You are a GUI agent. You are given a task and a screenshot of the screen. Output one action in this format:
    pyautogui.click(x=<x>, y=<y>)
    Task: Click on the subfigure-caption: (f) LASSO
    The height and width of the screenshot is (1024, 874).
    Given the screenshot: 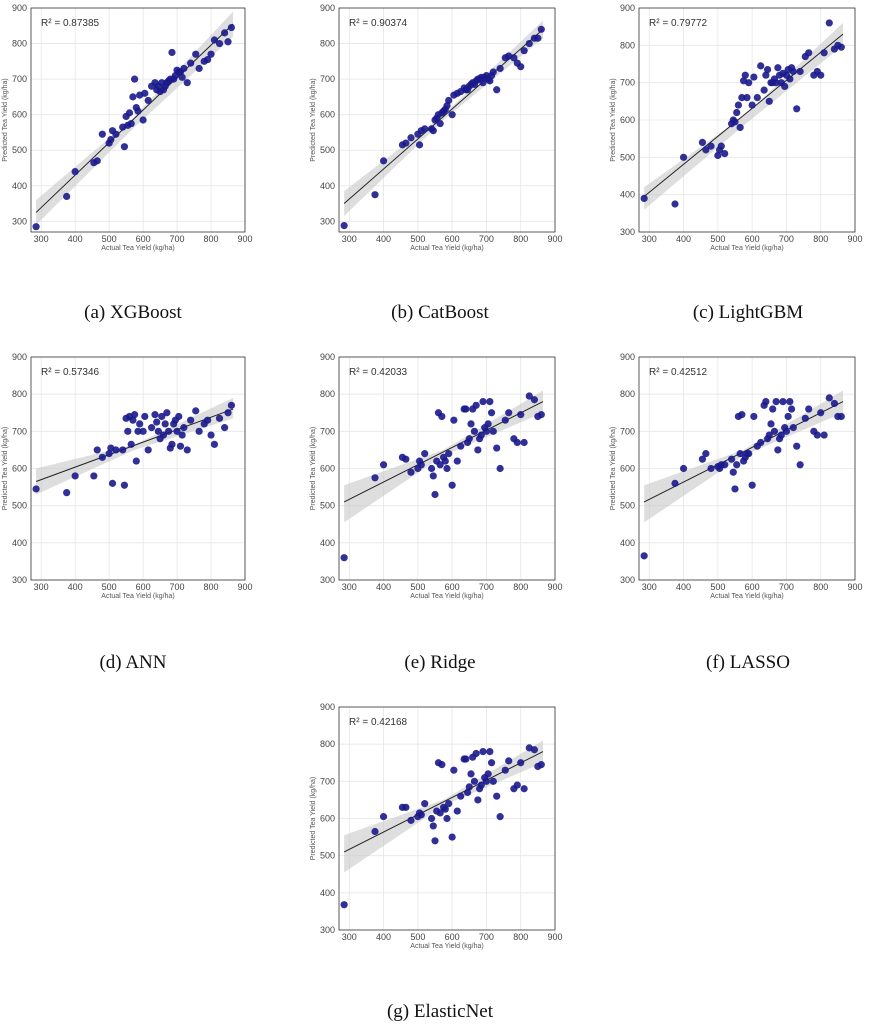 What is the action you would take?
    pyautogui.click(x=748, y=662)
    